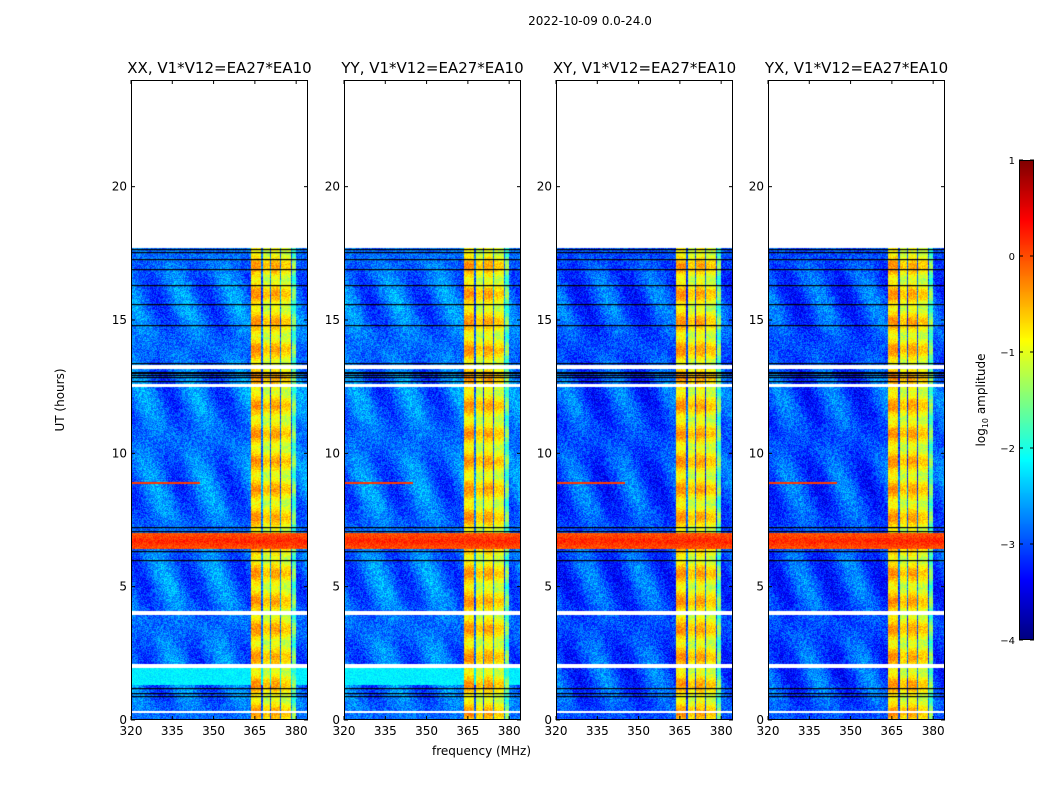  What do you see at coordinates (60, 400) in the screenshot?
I see `y-axis-label: UT (hours)` at bounding box center [60, 400].